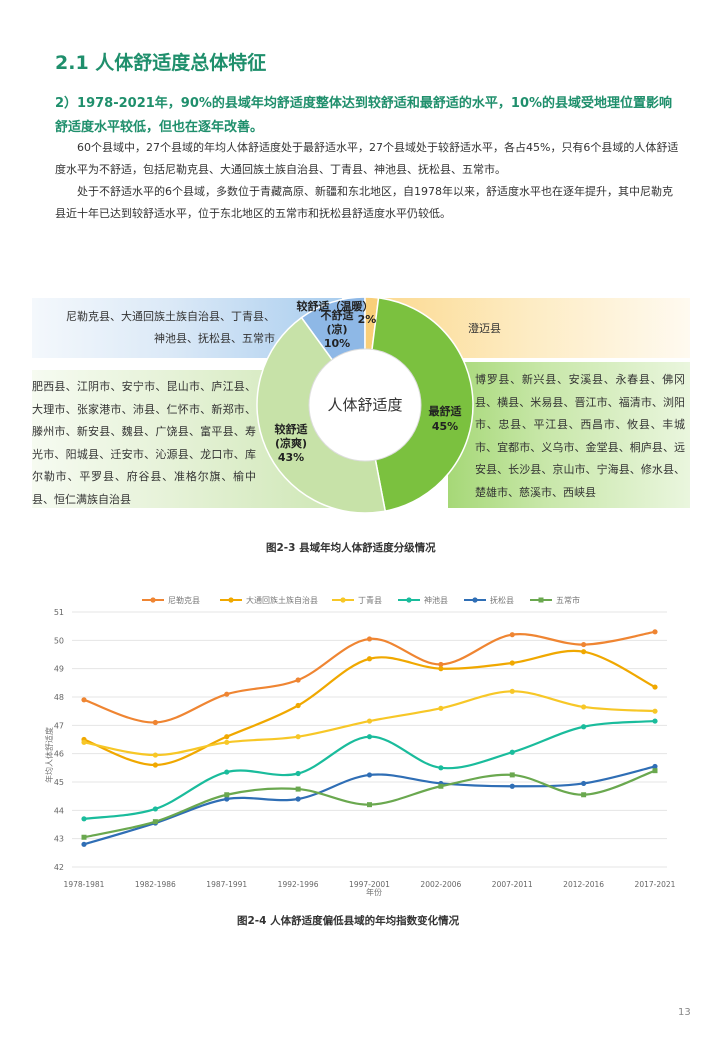  Describe the element at coordinates (59, 839) in the screenshot. I see `y-tick-label: 43` at that location.